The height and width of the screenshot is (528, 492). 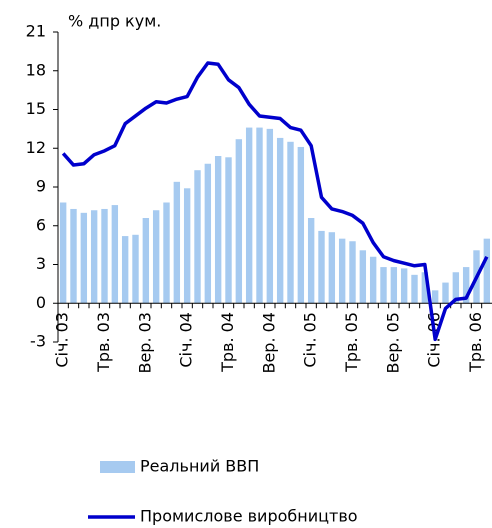 I want to click on x-tick-label: Січ. 03, so click(x=62, y=340).